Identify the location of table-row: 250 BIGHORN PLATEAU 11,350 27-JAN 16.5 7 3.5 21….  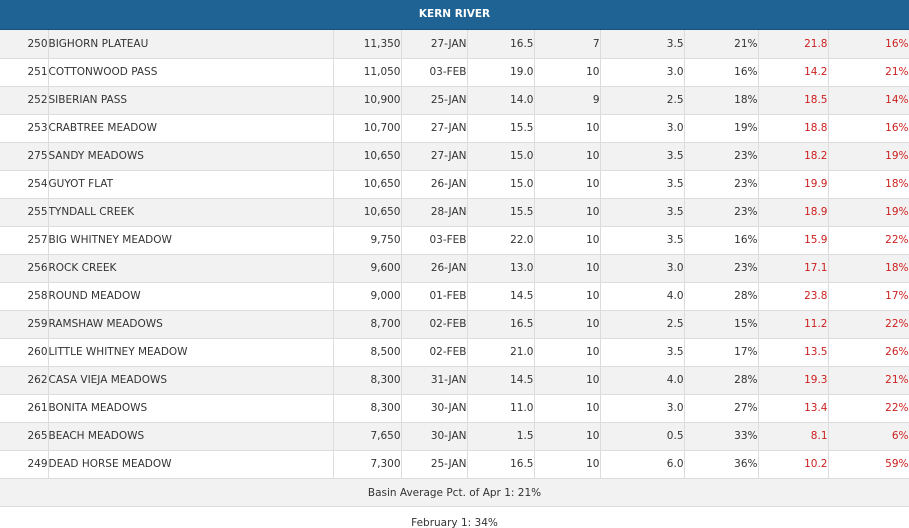
(454, 44).